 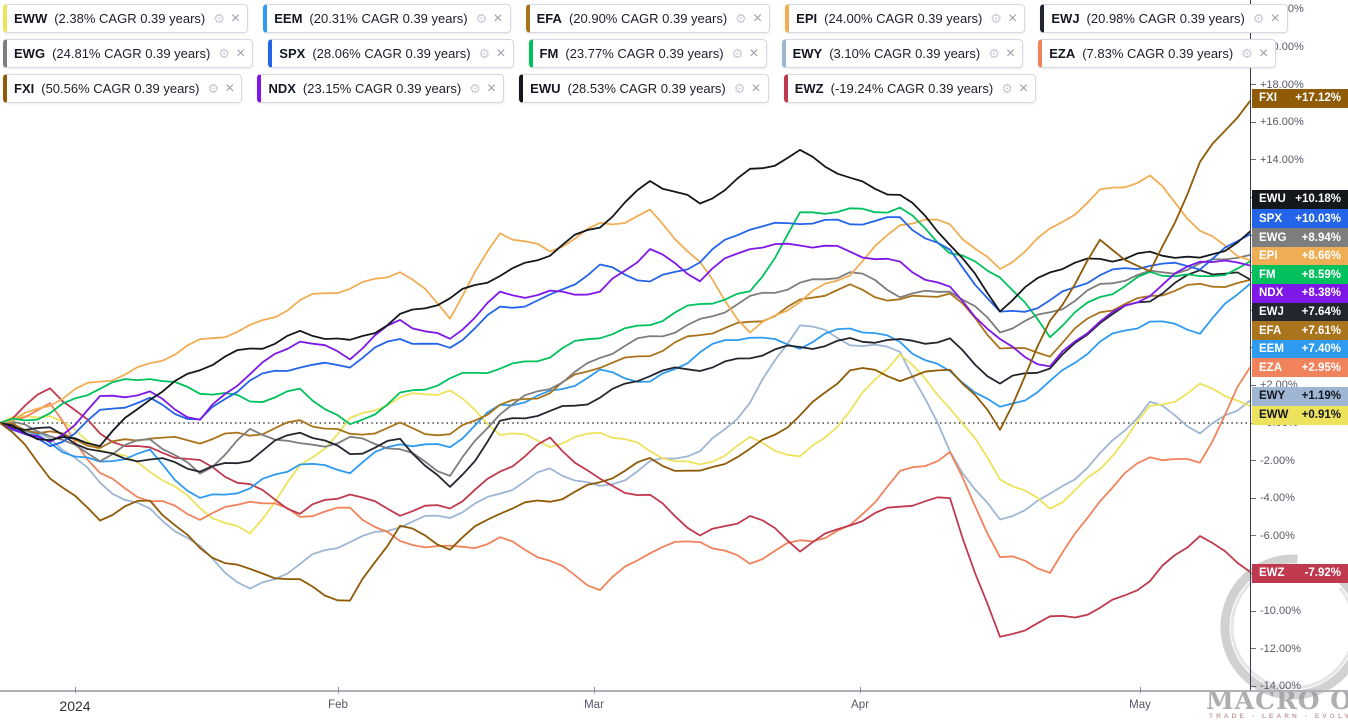 I want to click on time-axis: 2024 Feb Mar Apr May, so click(x=674, y=704).